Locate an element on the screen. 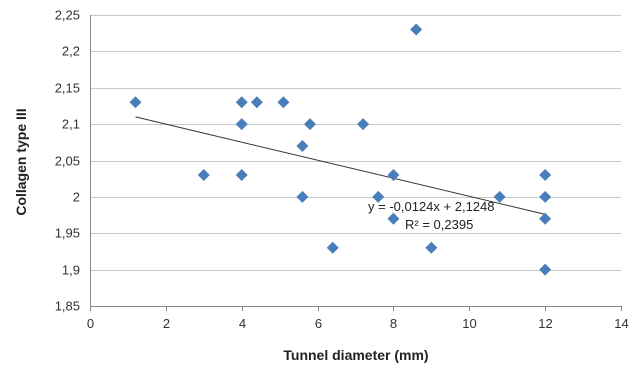 The image size is (644, 374). y-tick-label: 2,2 is located at coordinates (71, 51).